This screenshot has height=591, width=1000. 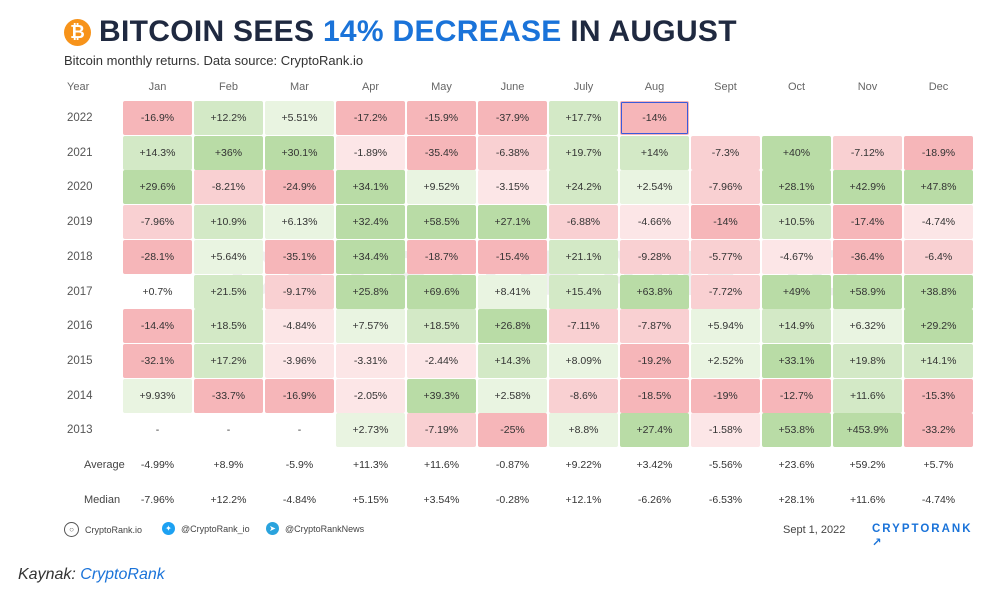 I want to click on year-label: 2015, so click(x=80, y=360).